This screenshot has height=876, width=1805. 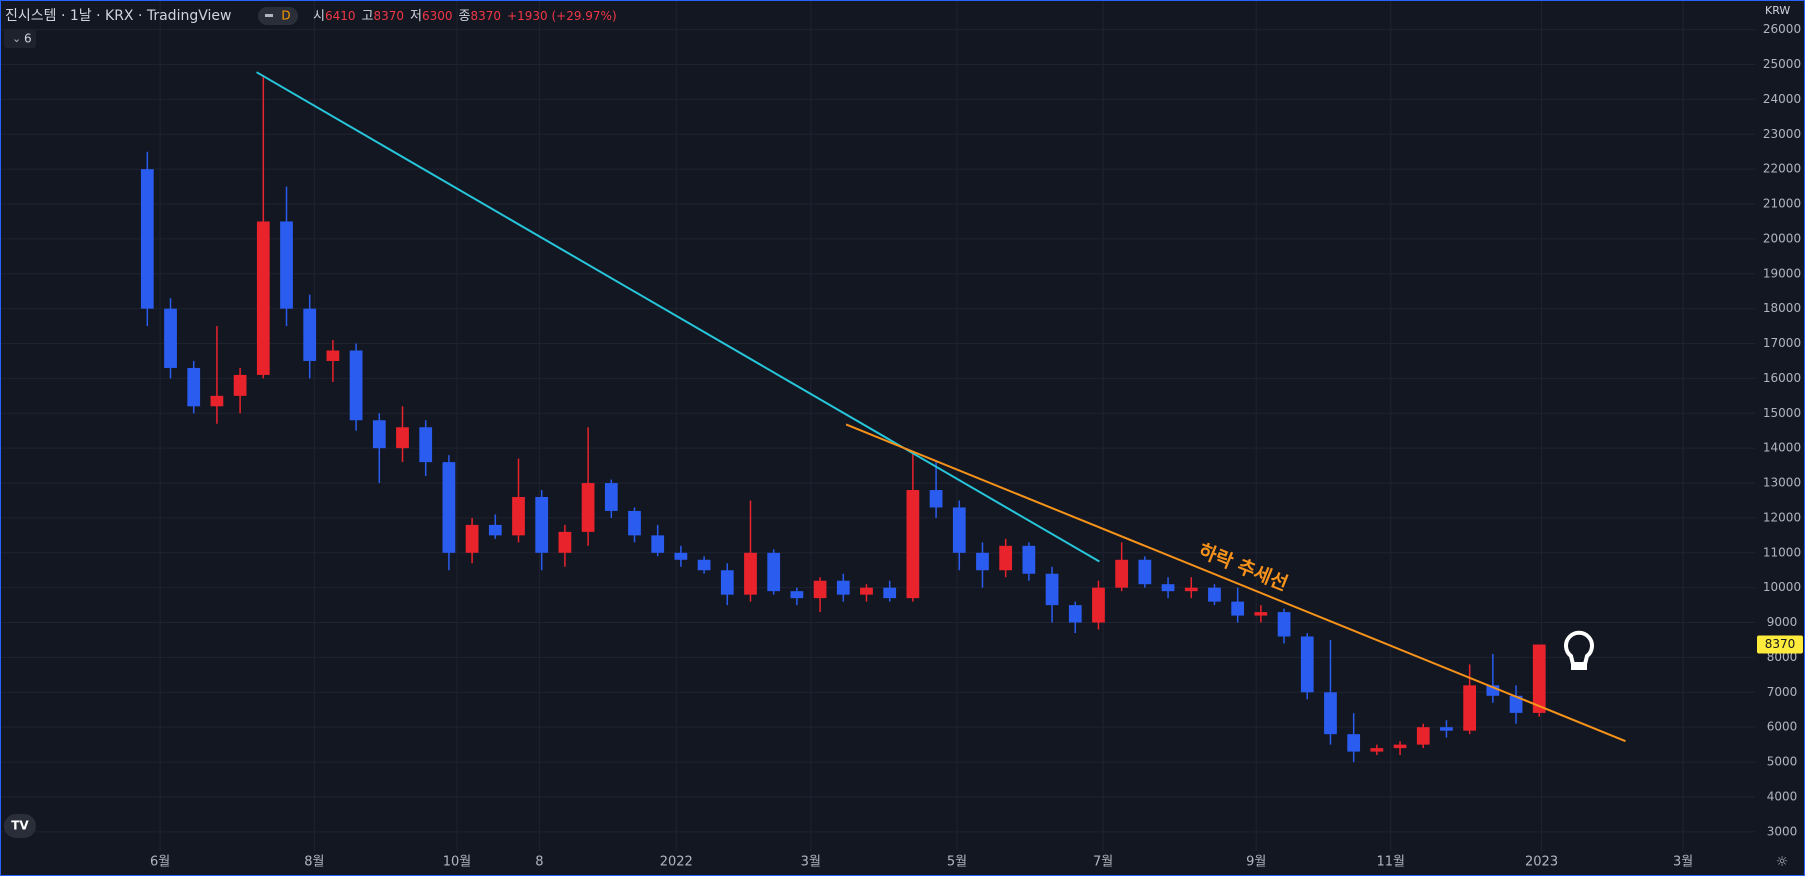 What do you see at coordinates (368, 16) in the screenshot?
I see `ohlc-label: 고` at bounding box center [368, 16].